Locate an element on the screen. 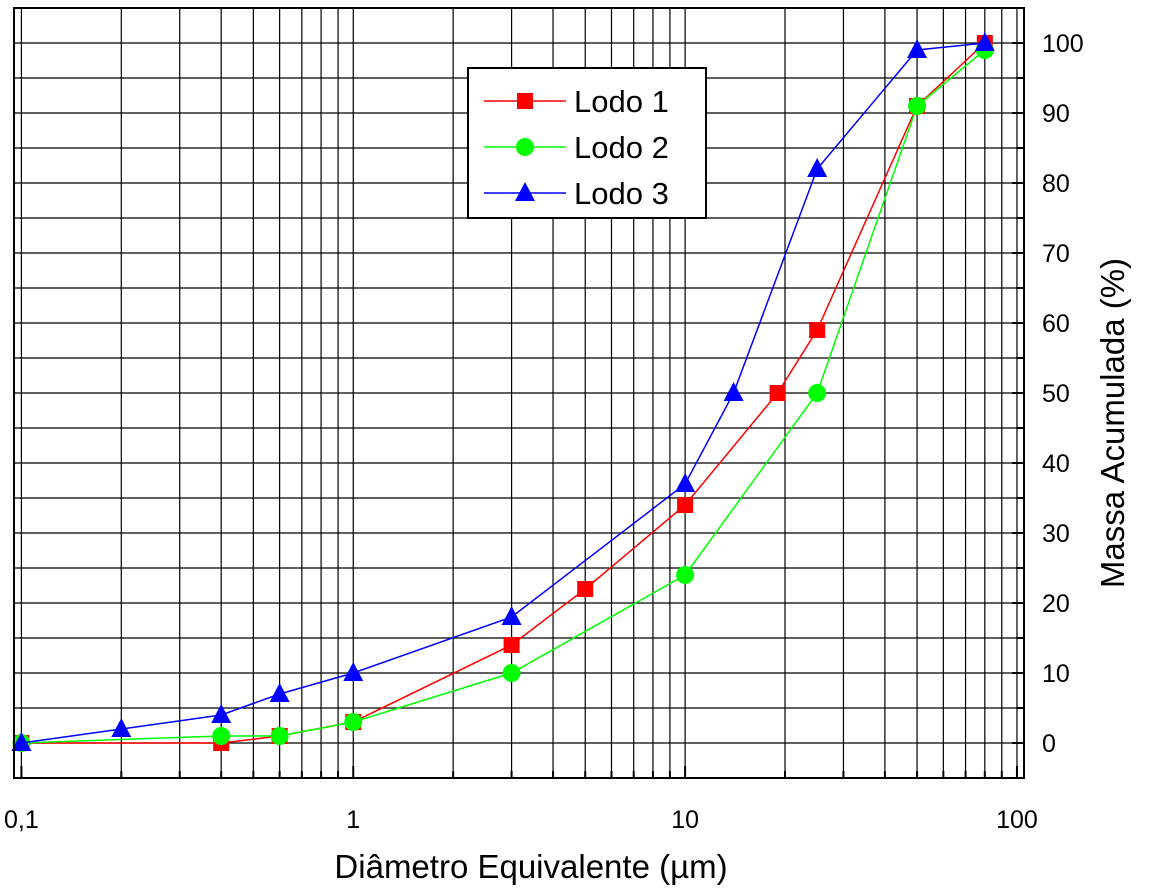 This screenshot has width=1153, height=896. legend-item: Lodo 2 is located at coordinates (576, 147).